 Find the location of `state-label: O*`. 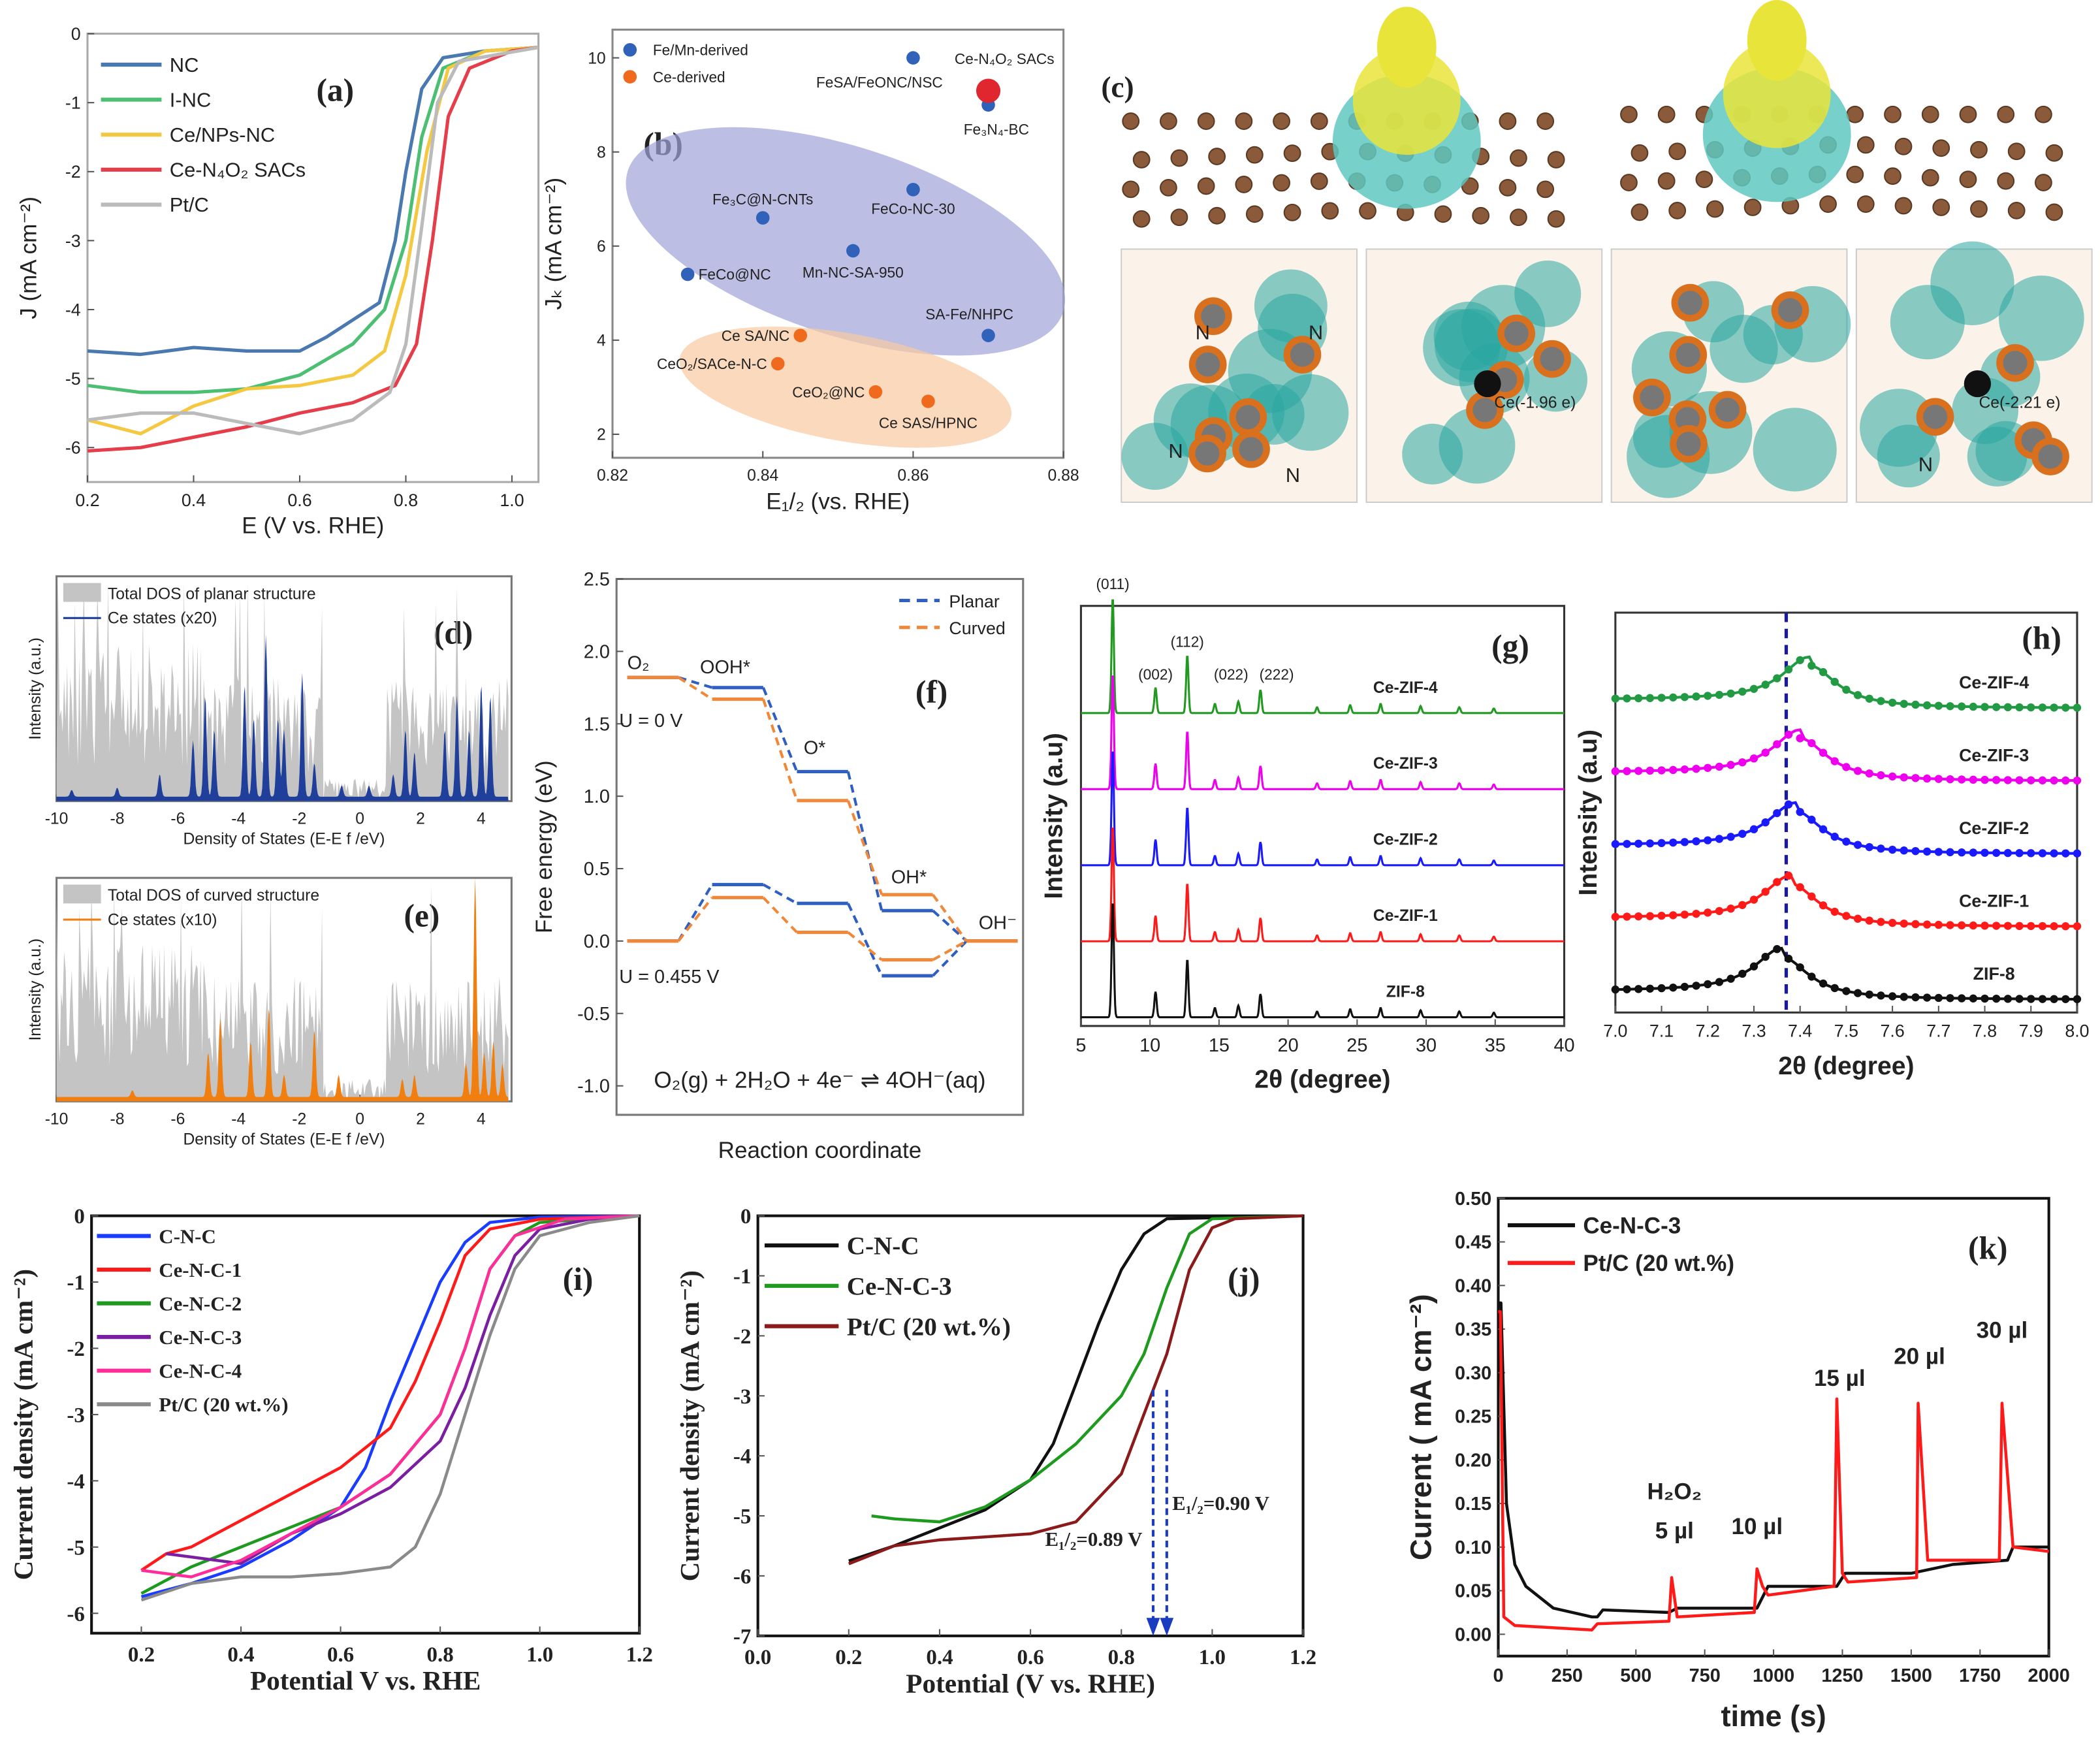

state-label: O* is located at coordinates (815, 747).